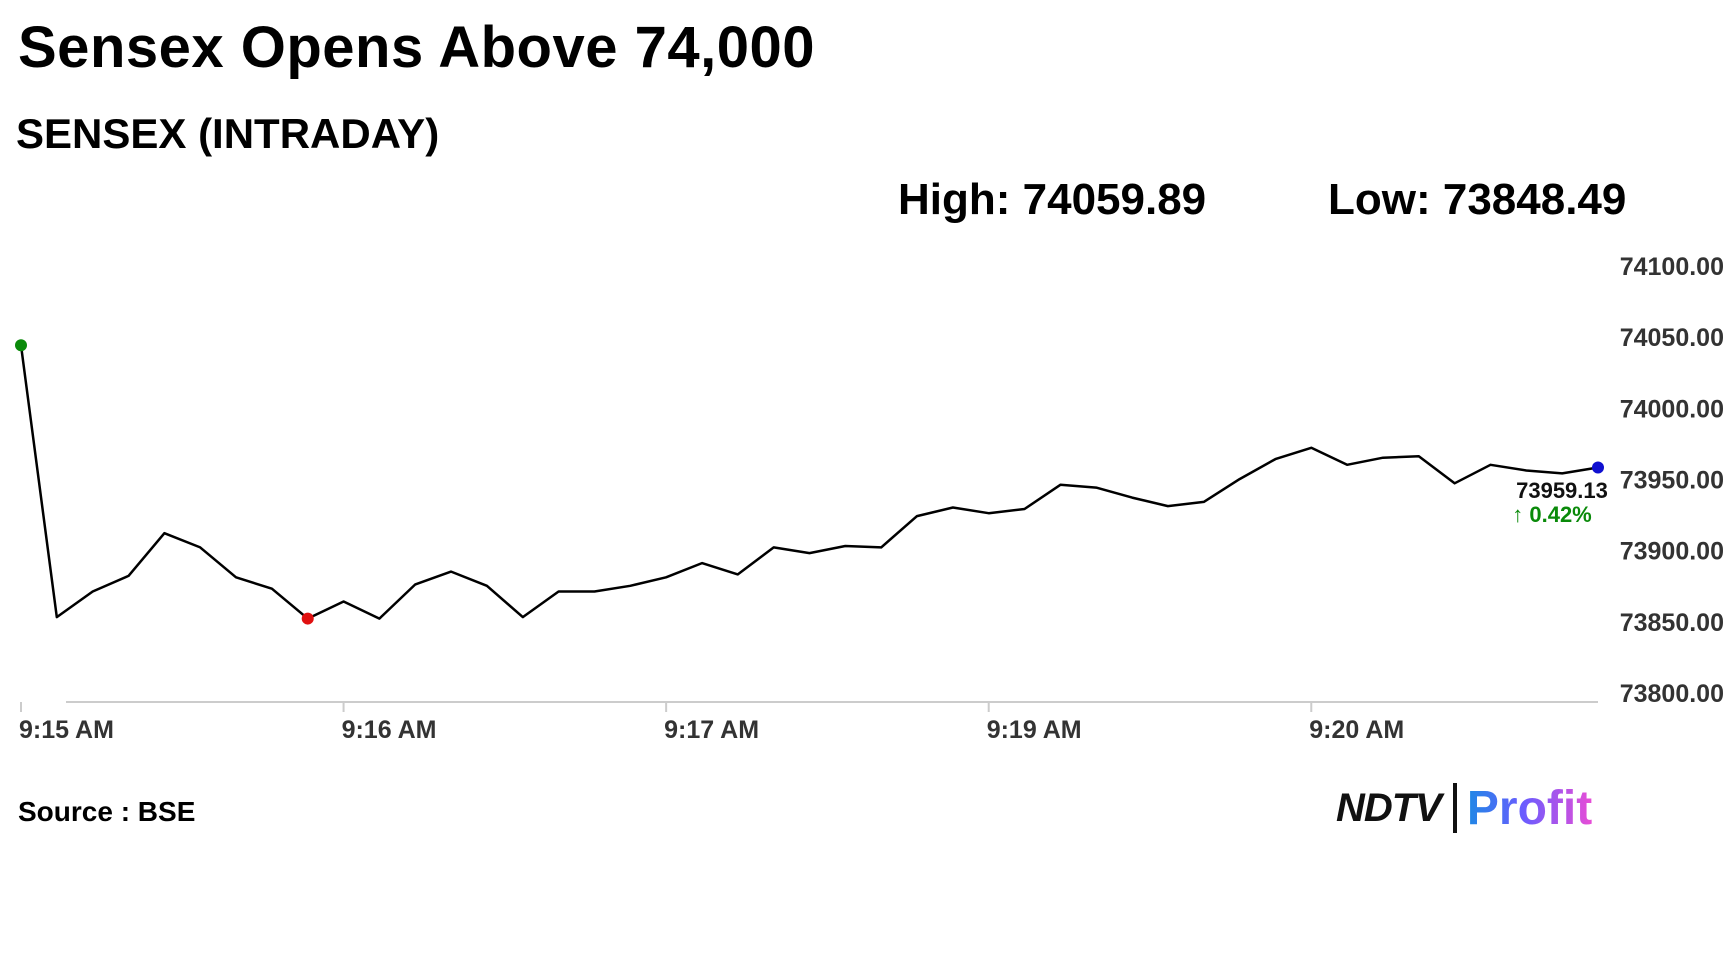  Describe the element at coordinates (1562, 490) in the screenshot. I see `last-value-label: 73959.13` at that location.